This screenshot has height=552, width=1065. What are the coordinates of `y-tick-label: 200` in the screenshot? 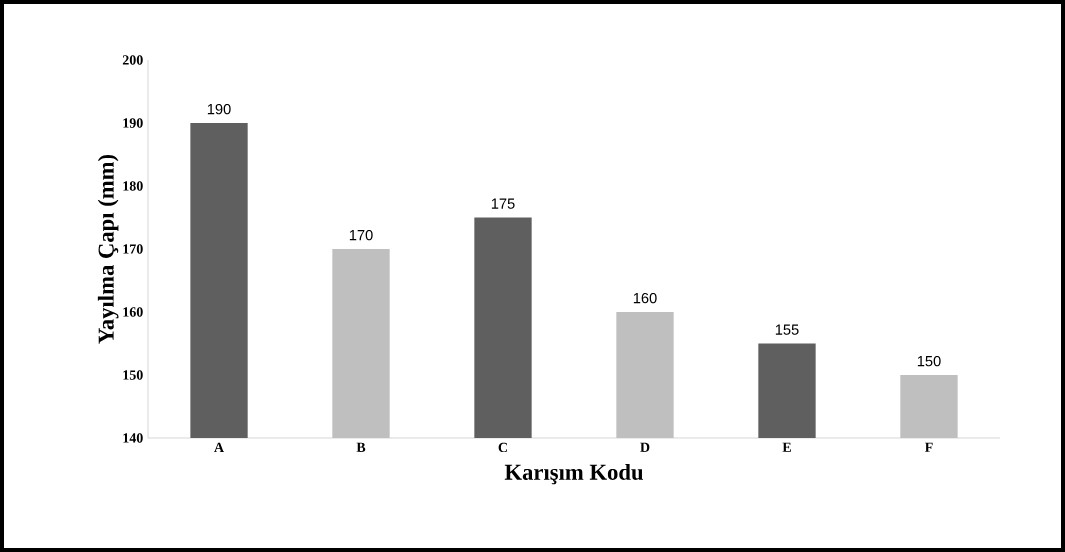 It's located at (132, 60).